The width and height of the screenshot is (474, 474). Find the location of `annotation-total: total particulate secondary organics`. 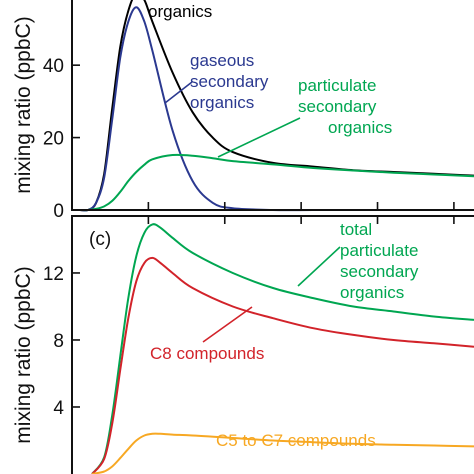

annotation-total: total particulate secondary organics is located at coordinates (379, 261).